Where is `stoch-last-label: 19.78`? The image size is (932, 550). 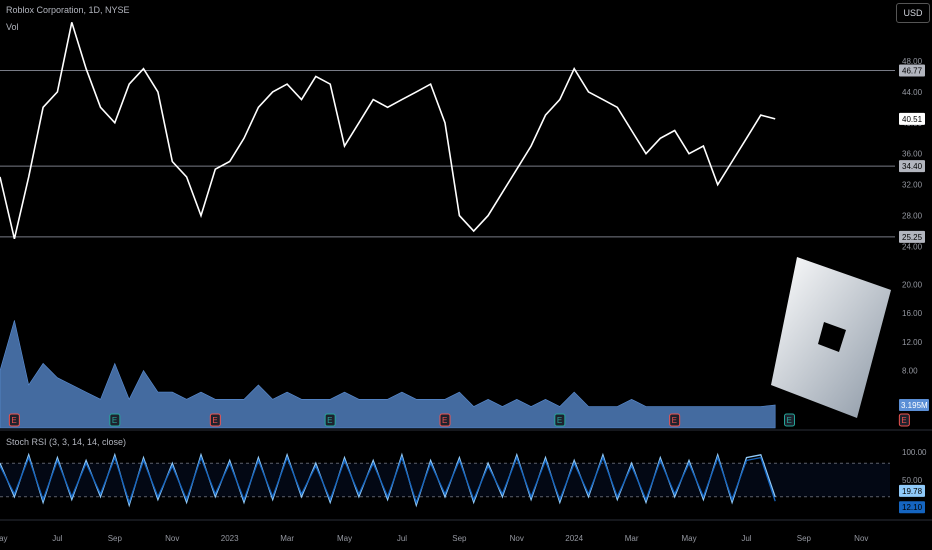 stoch-last-label: 19.78 is located at coordinates (912, 491).